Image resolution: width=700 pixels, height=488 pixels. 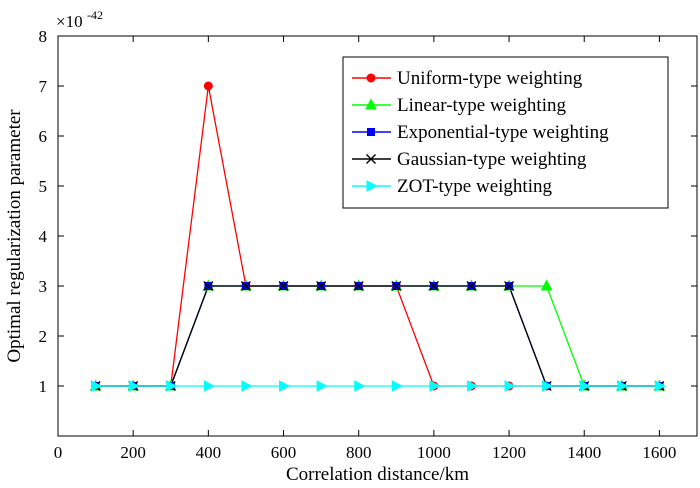 I want to click on legend-box, so click(x=505, y=132).